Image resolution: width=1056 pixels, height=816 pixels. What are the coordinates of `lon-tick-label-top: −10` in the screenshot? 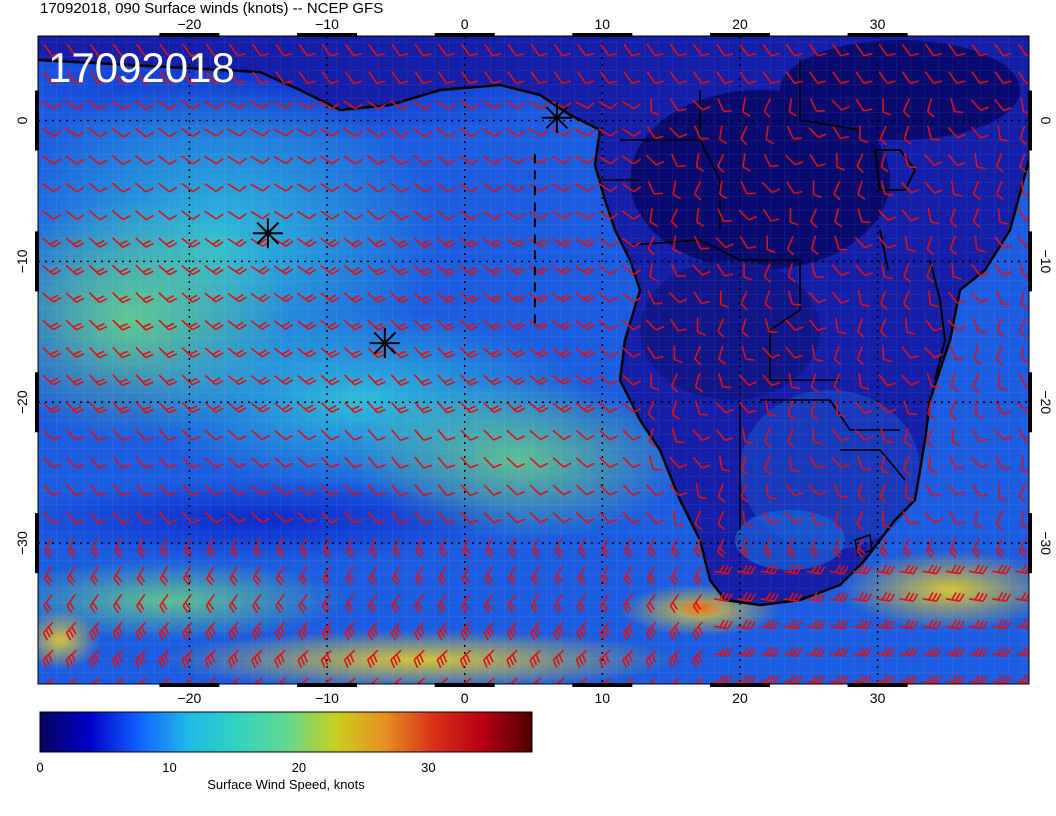 It's located at (327, 24).